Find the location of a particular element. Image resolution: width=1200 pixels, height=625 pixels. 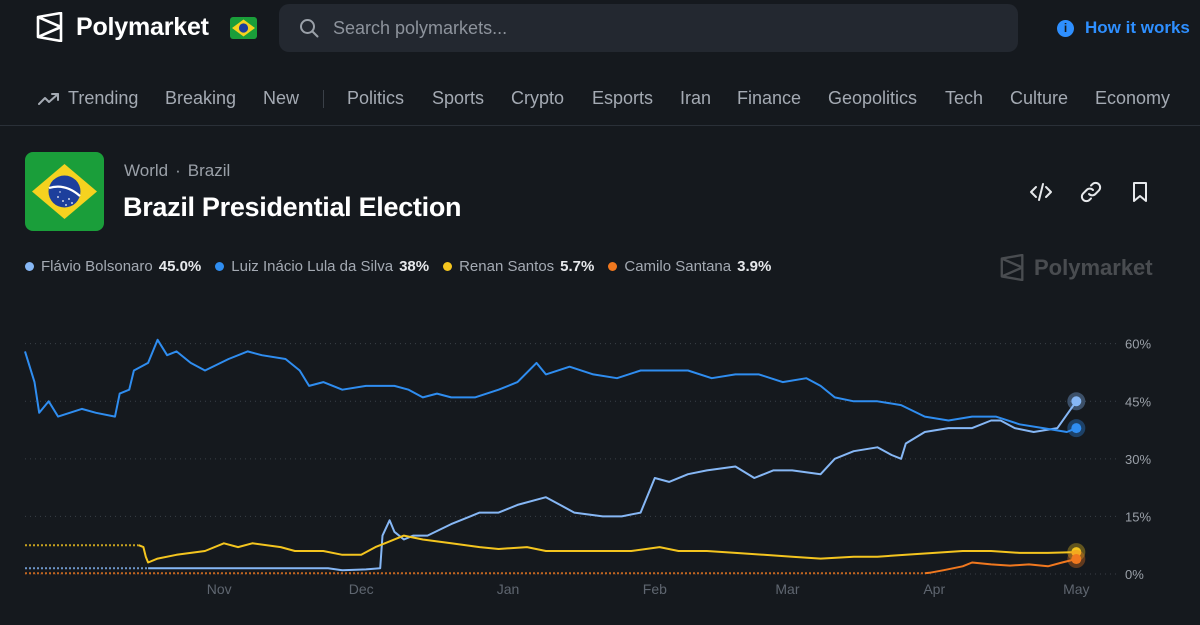

y-tick-label: 0% is located at coordinates (1134, 574).